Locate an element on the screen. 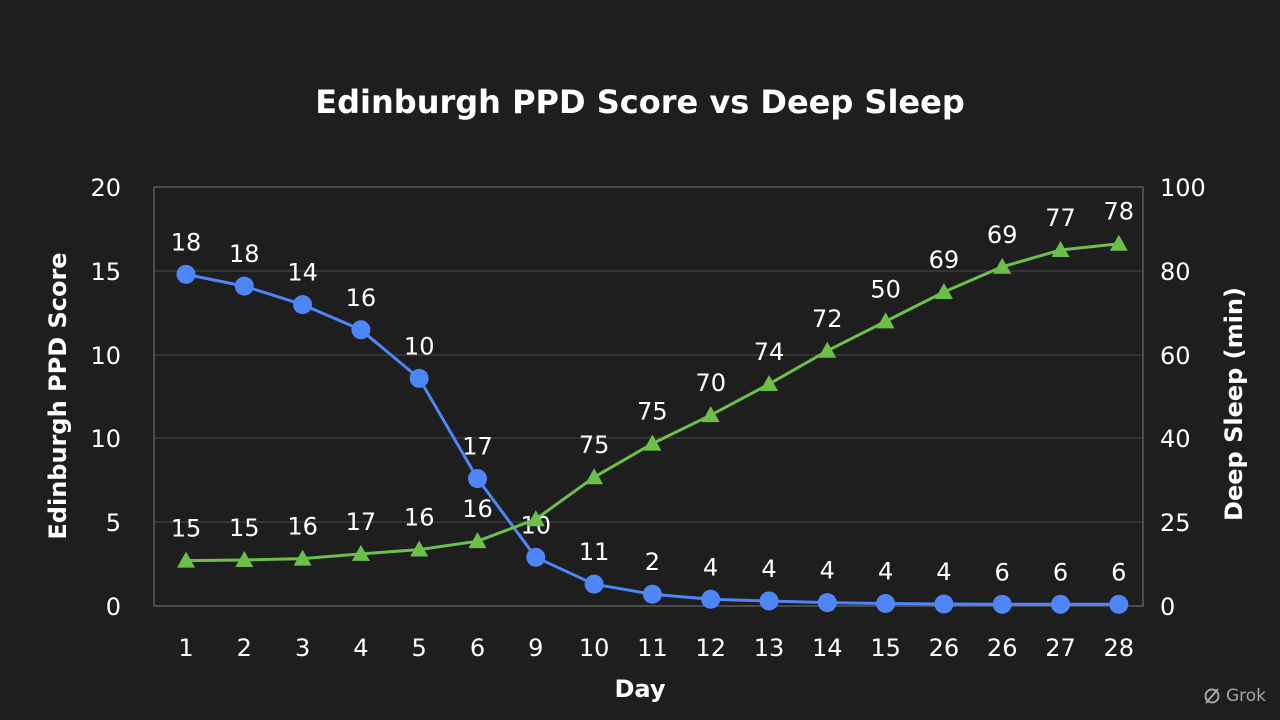 This screenshot has width=1280, height=720. x-tick-label: 27 is located at coordinates (1060, 648).